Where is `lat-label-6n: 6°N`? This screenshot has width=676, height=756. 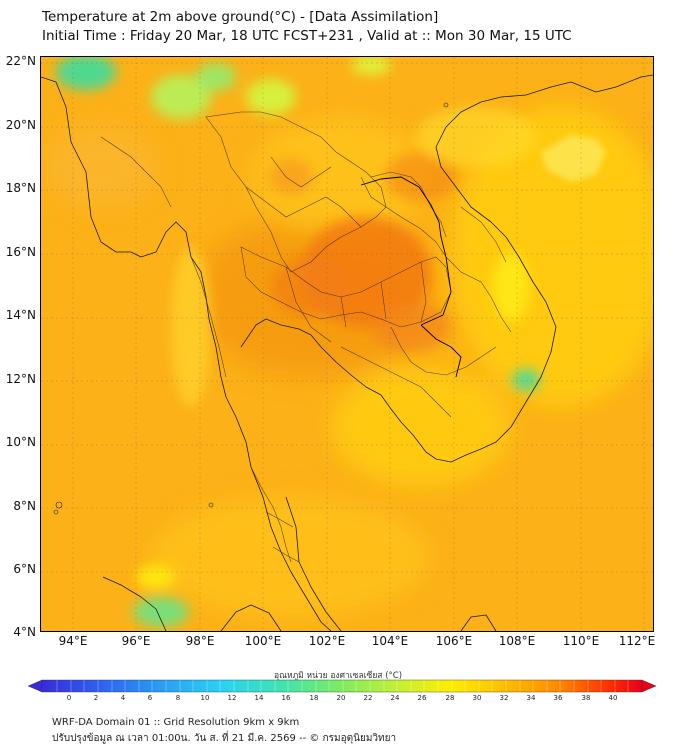
lat-label-6n: 6°N is located at coordinates (24, 569).